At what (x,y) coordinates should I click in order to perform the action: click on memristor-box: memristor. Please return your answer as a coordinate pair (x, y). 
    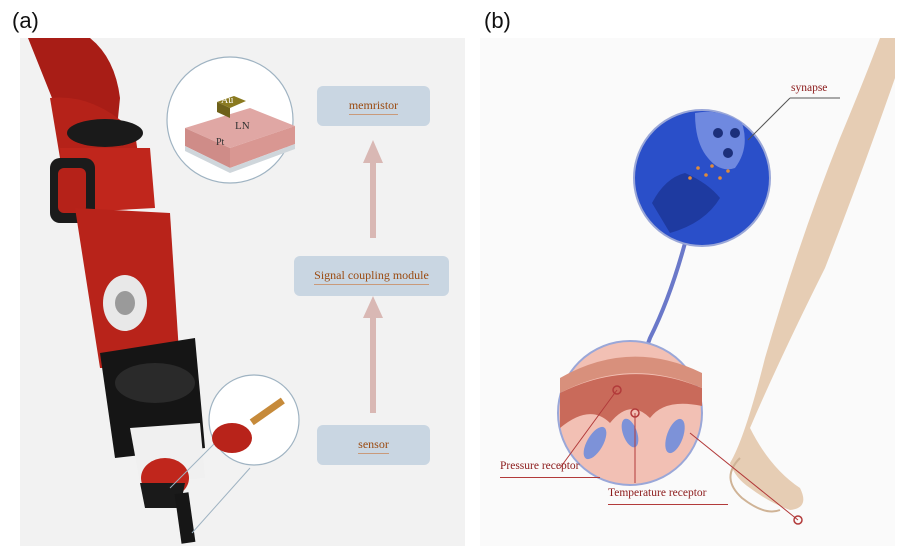
    Looking at the image, I should click on (373, 106).